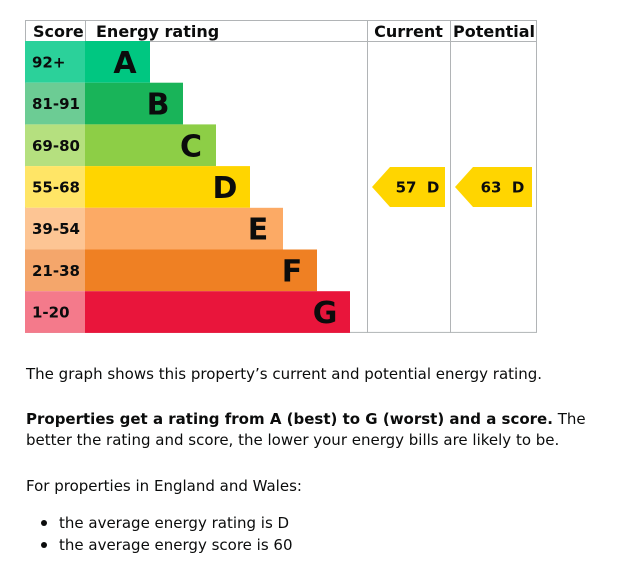 This screenshot has height=578, width=627. I want to click on band-score-label: 39-54, so click(56, 229).